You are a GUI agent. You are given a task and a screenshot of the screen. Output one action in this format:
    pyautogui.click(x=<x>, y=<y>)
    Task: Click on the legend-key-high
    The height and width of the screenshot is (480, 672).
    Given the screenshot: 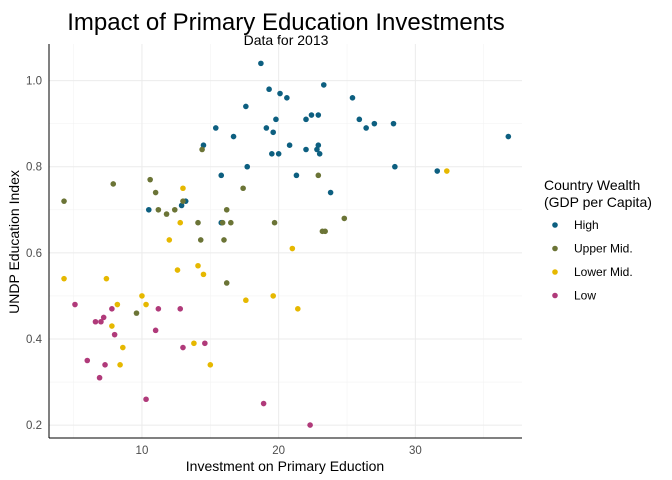 What is the action you would take?
    pyautogui.click(x=555, y=225)
    